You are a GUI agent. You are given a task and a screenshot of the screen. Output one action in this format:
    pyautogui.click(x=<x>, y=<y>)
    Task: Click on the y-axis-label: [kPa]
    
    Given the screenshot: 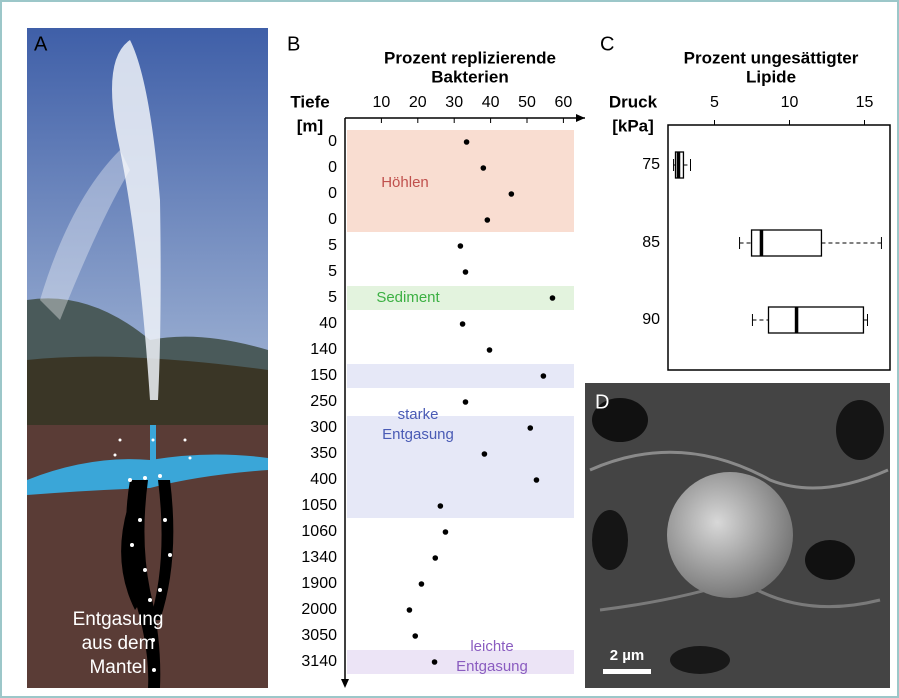 What is the action you would take?
    pyautogui.click(x=633, y=125)
    